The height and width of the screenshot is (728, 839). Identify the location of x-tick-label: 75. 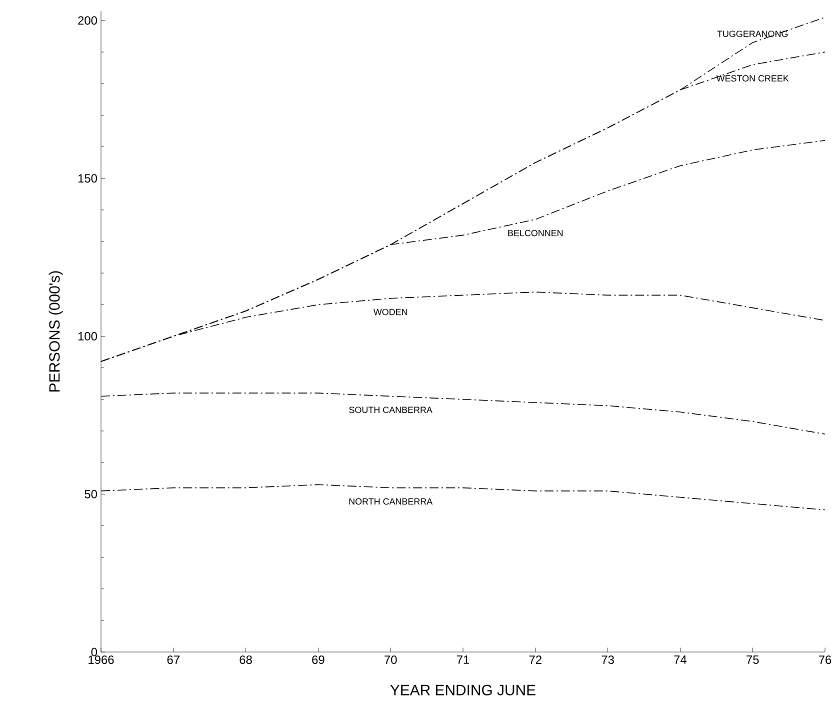
(752, 660).